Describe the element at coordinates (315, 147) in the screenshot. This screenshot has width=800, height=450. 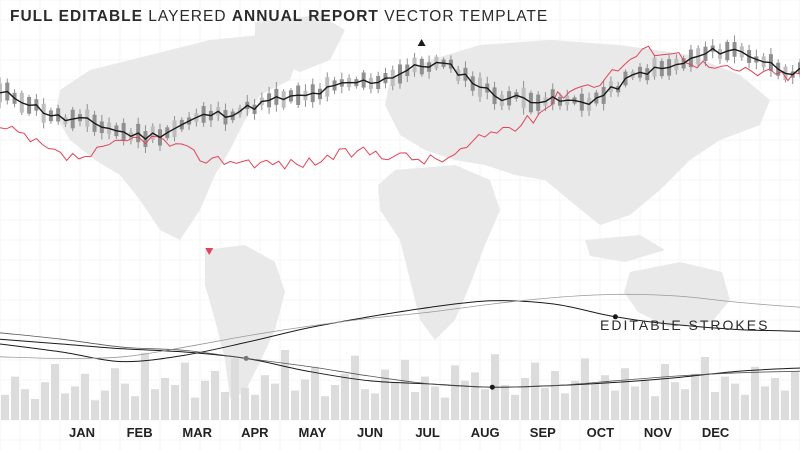
I see `markers` at that location.